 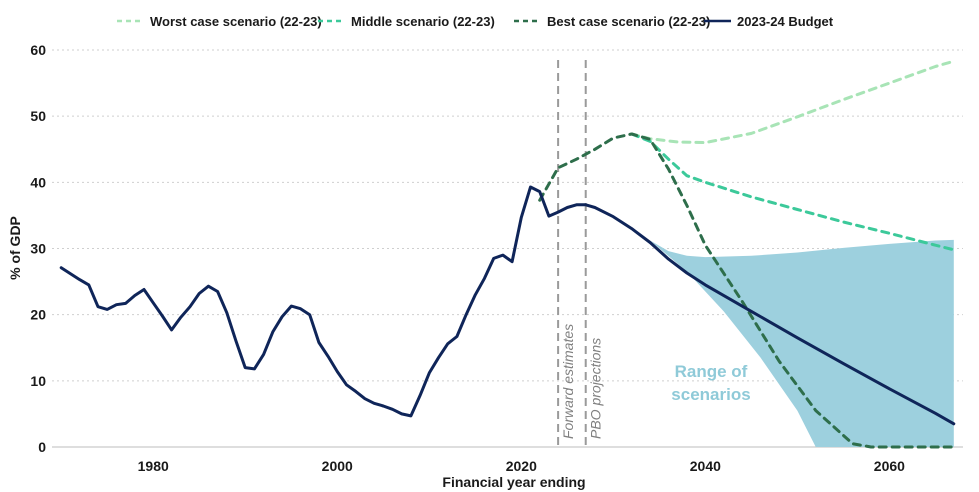 What do you see at coordinates (236, 21) in the screenshot?
I see `legend-label: Worst case scenario (22-23)` at bounding box center [236, 21].